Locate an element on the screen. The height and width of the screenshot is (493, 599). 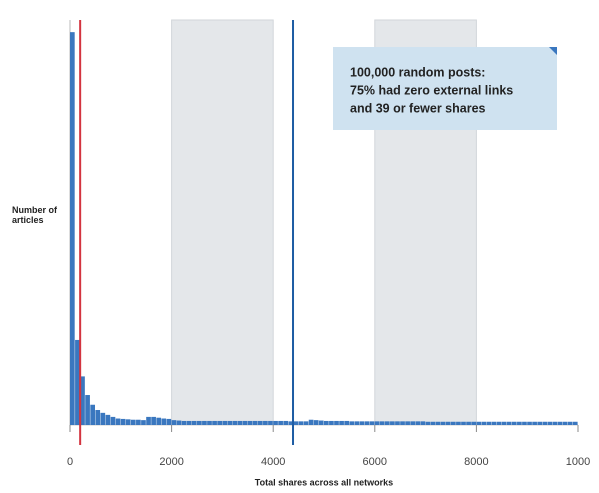
shaded-range is located at coordinates (222, 222).